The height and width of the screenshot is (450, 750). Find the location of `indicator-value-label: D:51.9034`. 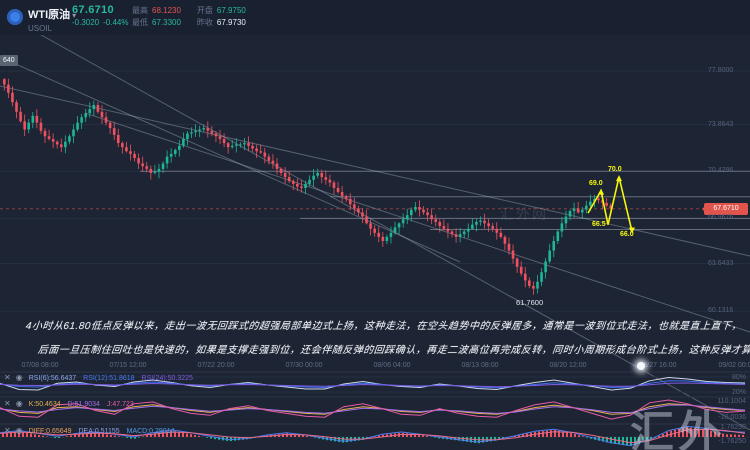

indicator-value-label: D:51.9034 is located at coordinates (83, 404).